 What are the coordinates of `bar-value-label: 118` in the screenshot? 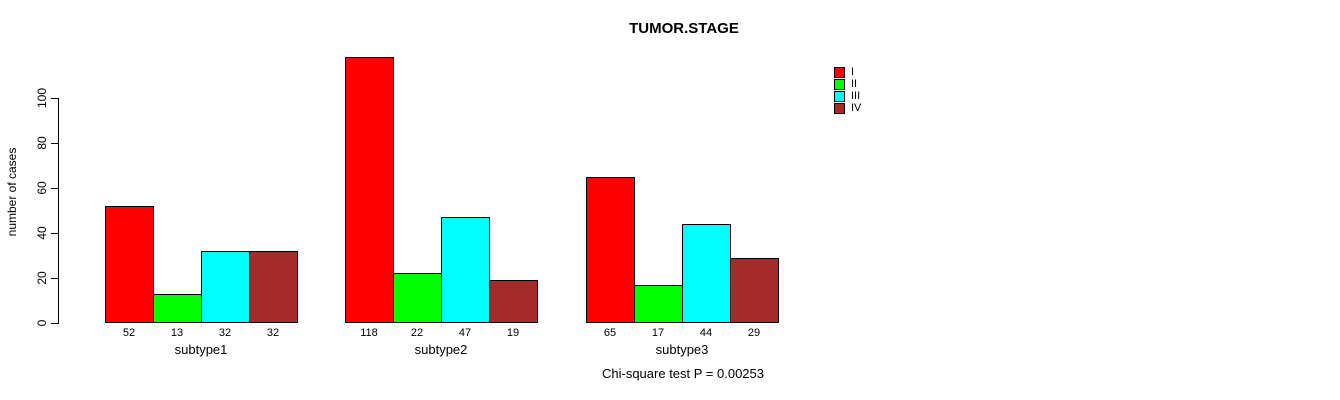 It's located at (369, 333).